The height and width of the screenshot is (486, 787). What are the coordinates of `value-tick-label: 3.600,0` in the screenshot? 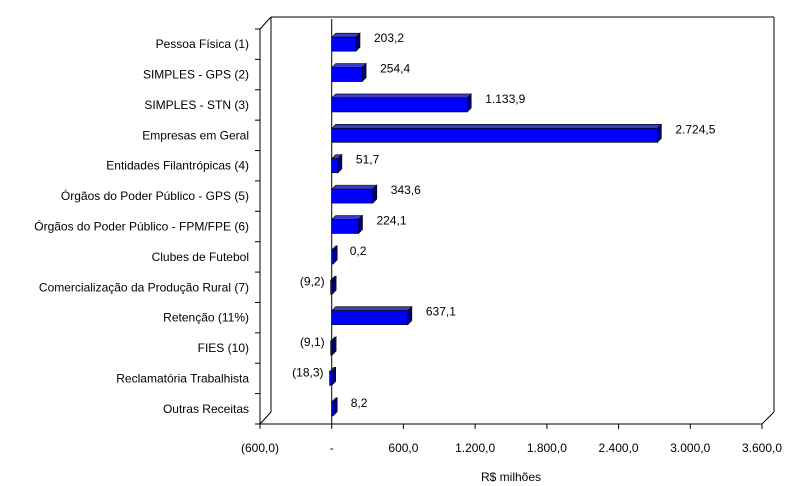 It's located at (762, 448).